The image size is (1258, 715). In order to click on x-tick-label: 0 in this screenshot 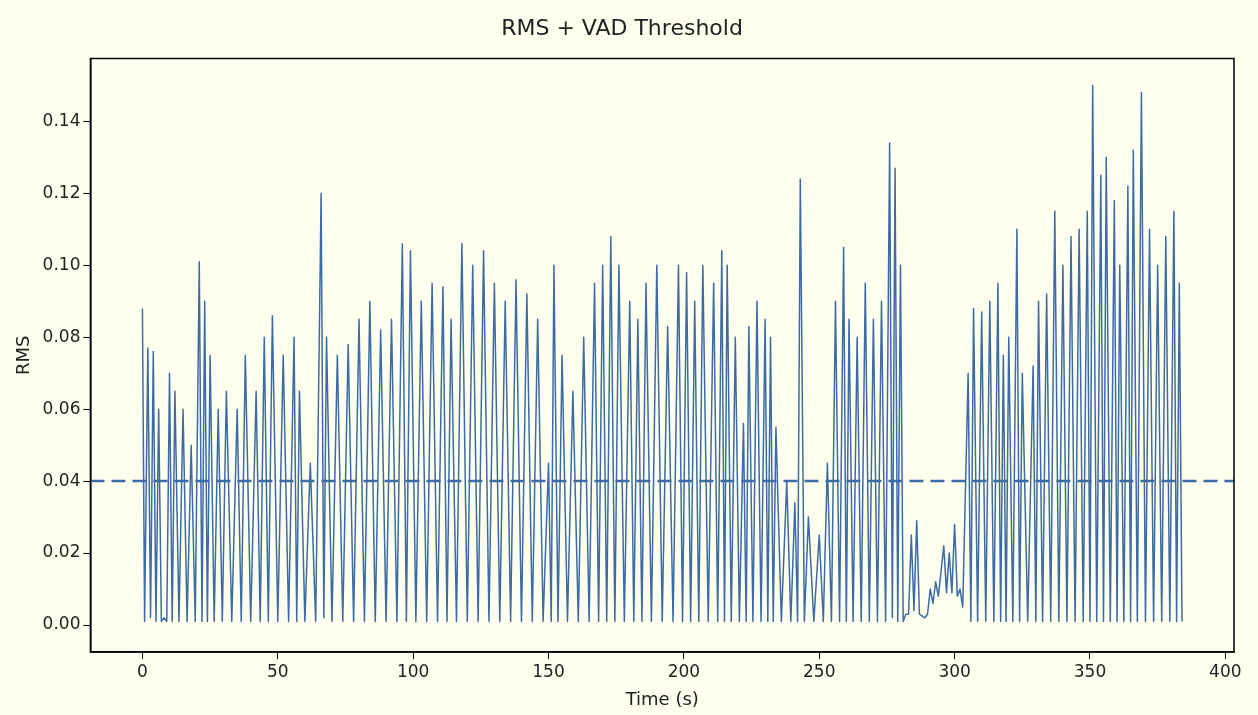, I will do `click(142, 670)`.